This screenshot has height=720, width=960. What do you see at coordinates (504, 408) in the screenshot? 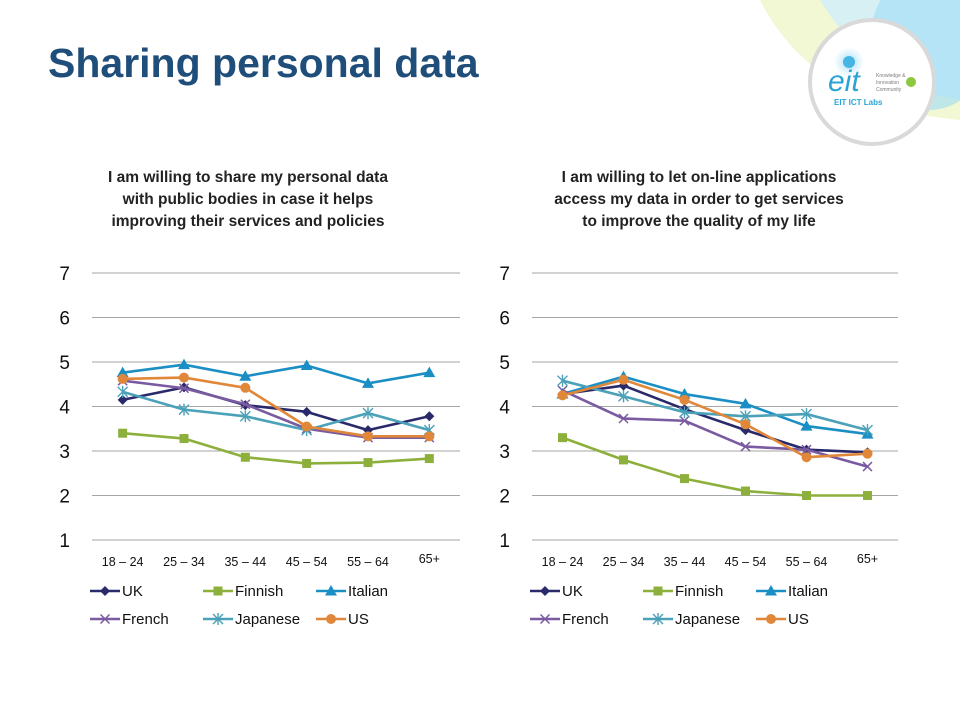
I see `y-tick-label: 4` at bounding box center [504, 408].